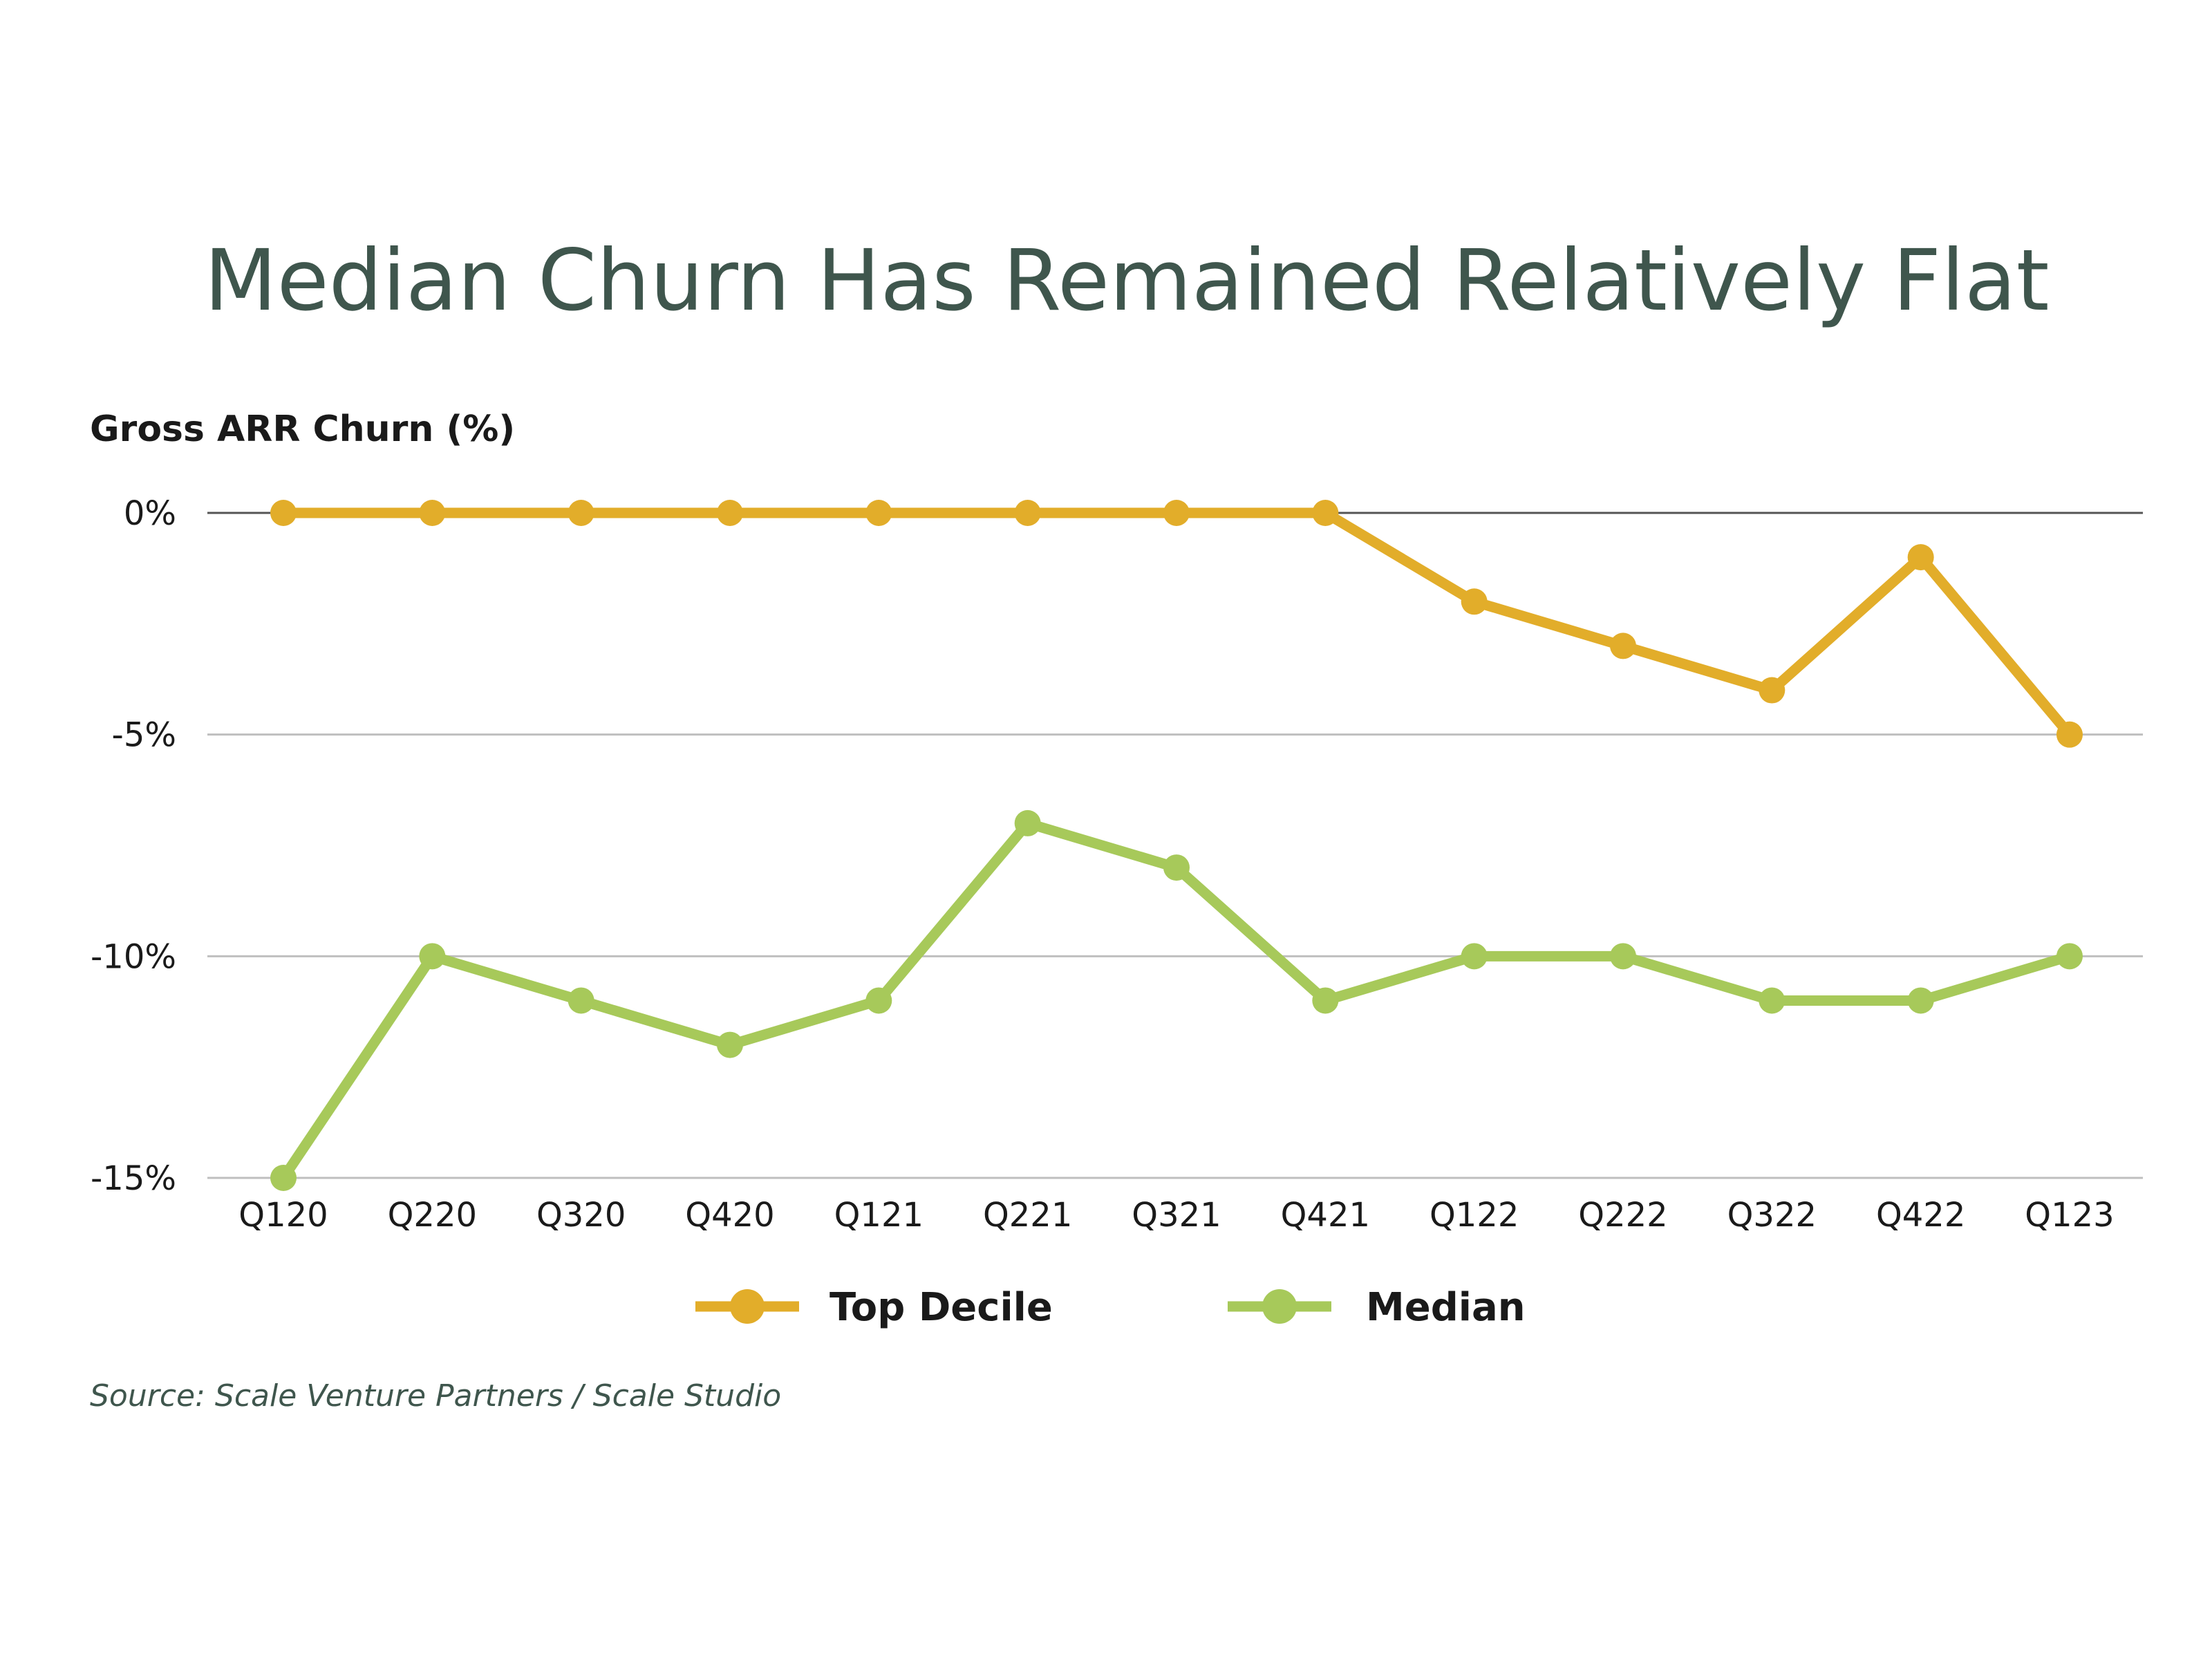 Image resolution: width=2212 pixels, height=1659 pixels. What do you see at coordinates (730, 1215) in the screenshot?
I see `x-tick-label: Q420` at bounding box center [730, 1215].